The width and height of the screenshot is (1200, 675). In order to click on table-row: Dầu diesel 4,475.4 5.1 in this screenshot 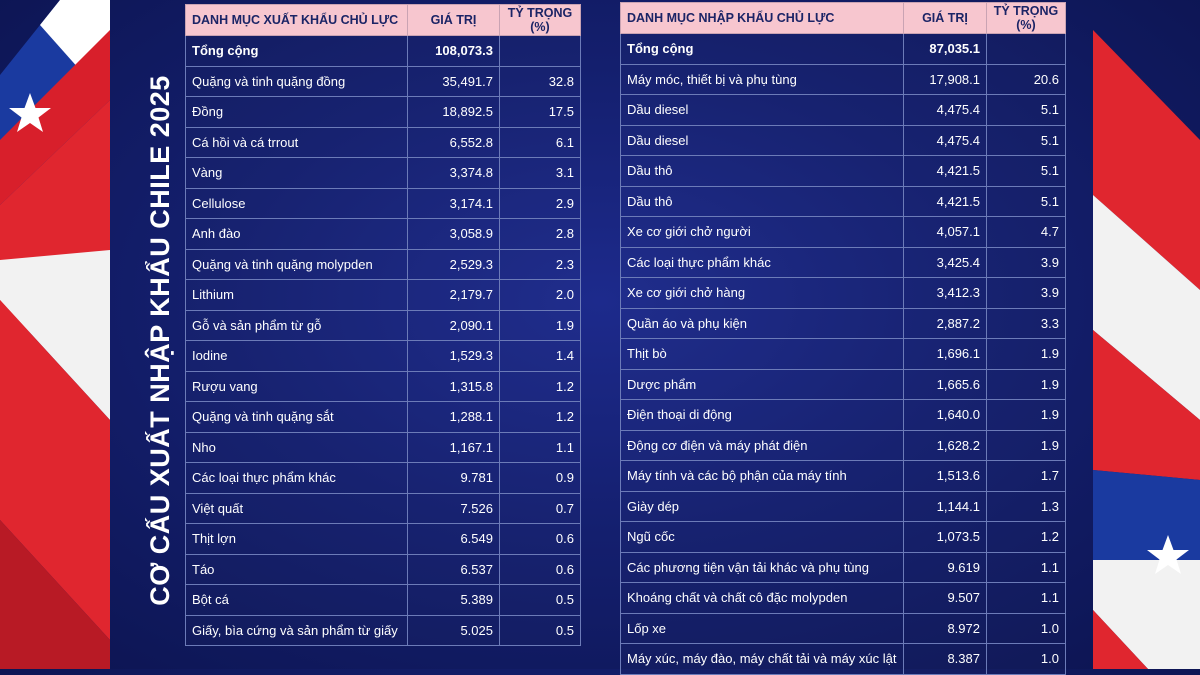, I will do `click(843, 110)`.